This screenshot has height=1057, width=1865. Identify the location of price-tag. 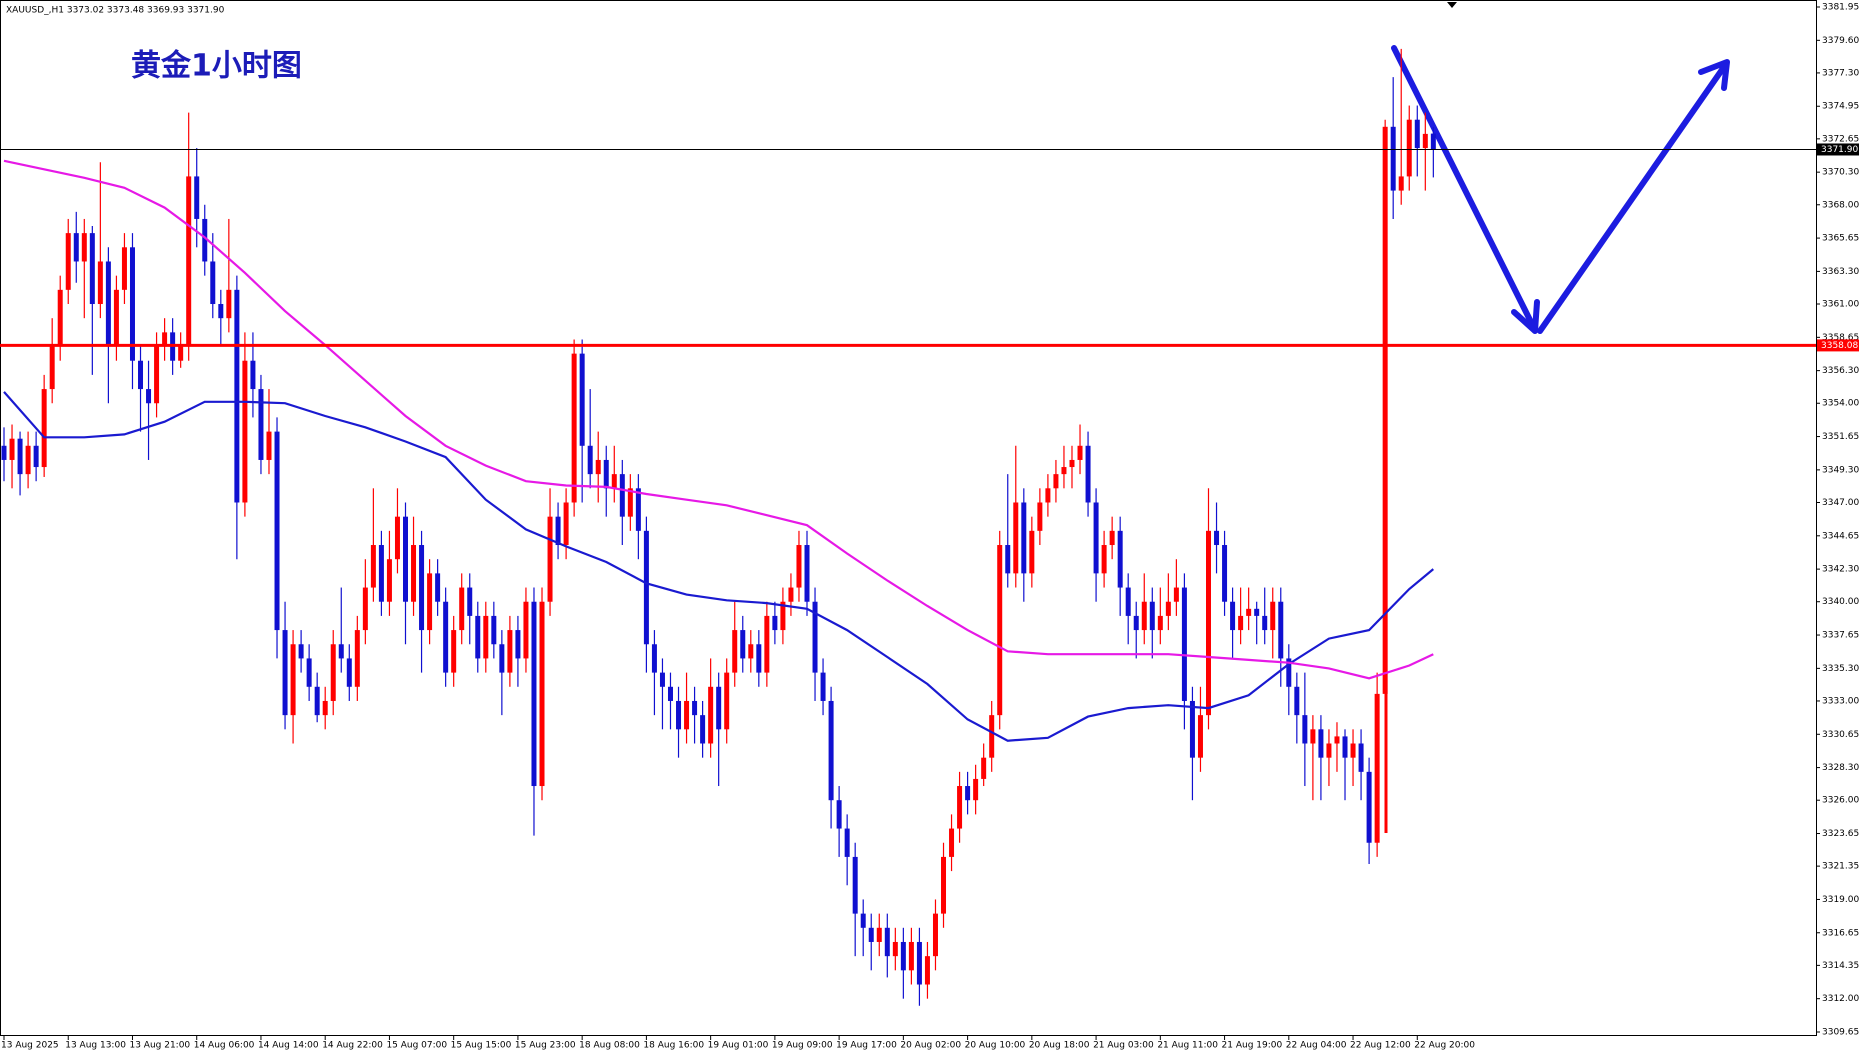
(1838, 345).